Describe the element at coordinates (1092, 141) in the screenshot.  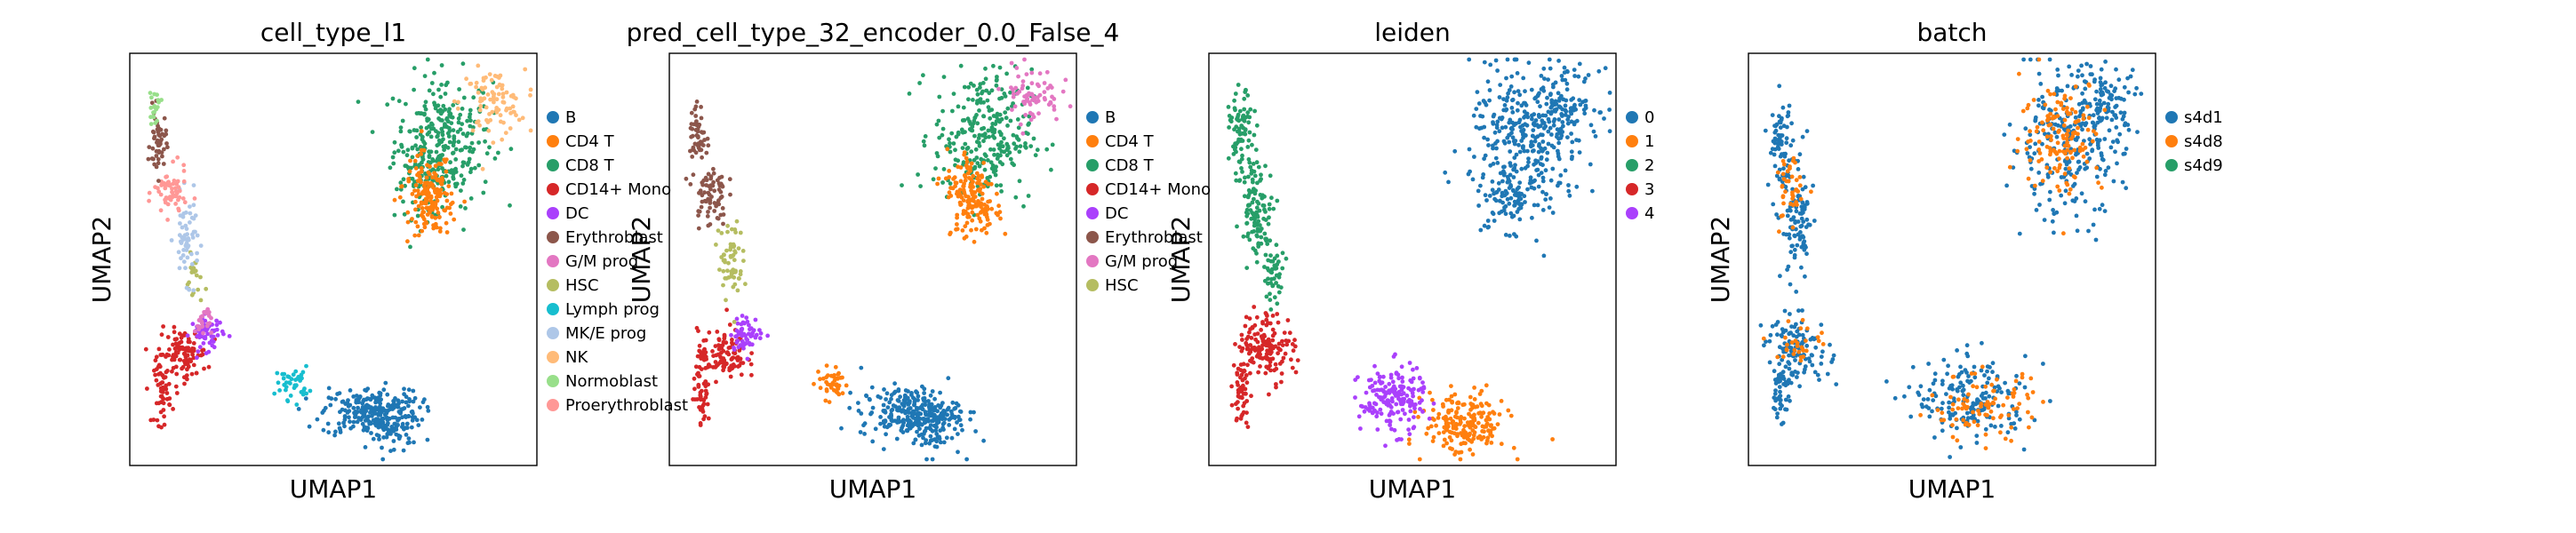
I see `legend-marker` at that location.